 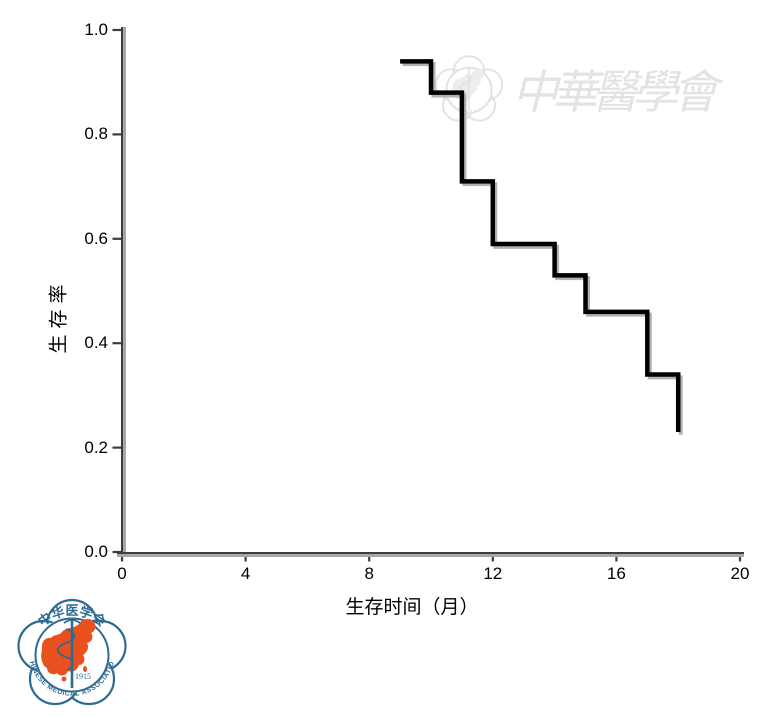 What do you see at coordinates (122, 573) in the screenshot?
I see `x-tick-label: 0` at bounding box center [122, 573].